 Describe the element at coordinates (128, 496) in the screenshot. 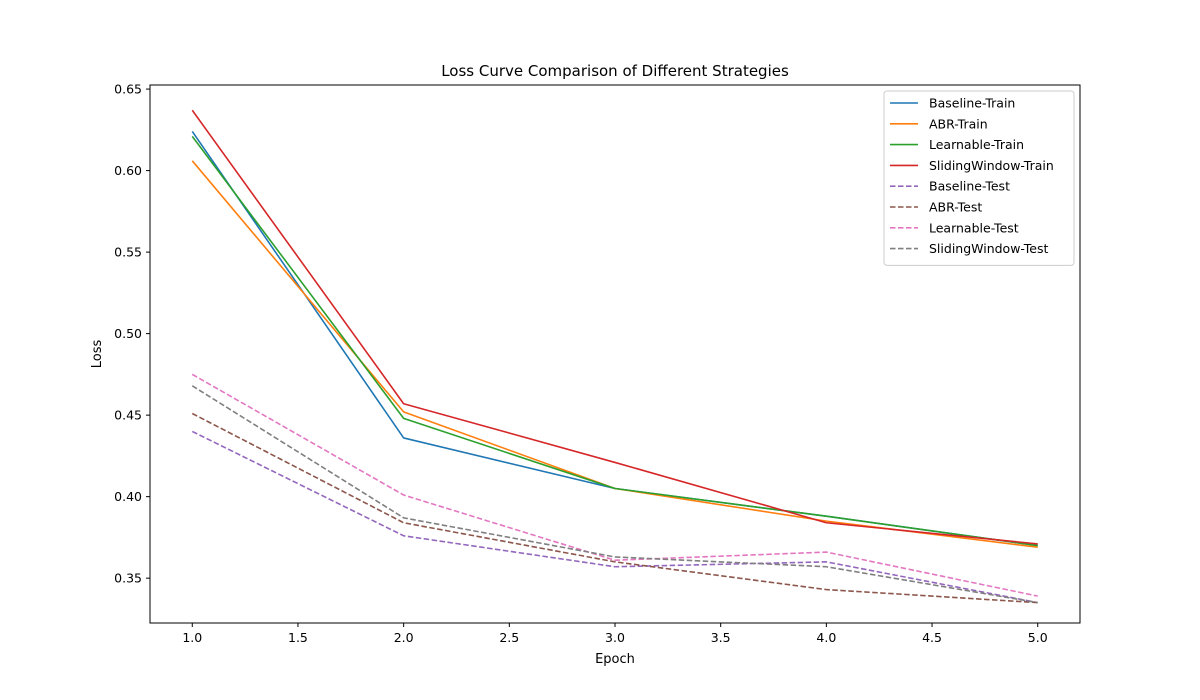

I see `y-tick-label: 0.40` at that location.